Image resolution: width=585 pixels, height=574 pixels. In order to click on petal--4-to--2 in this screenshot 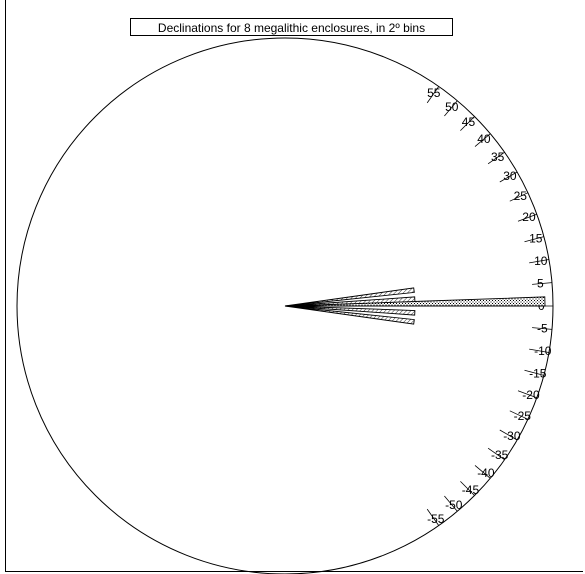, I will do `click(350, 310)`.